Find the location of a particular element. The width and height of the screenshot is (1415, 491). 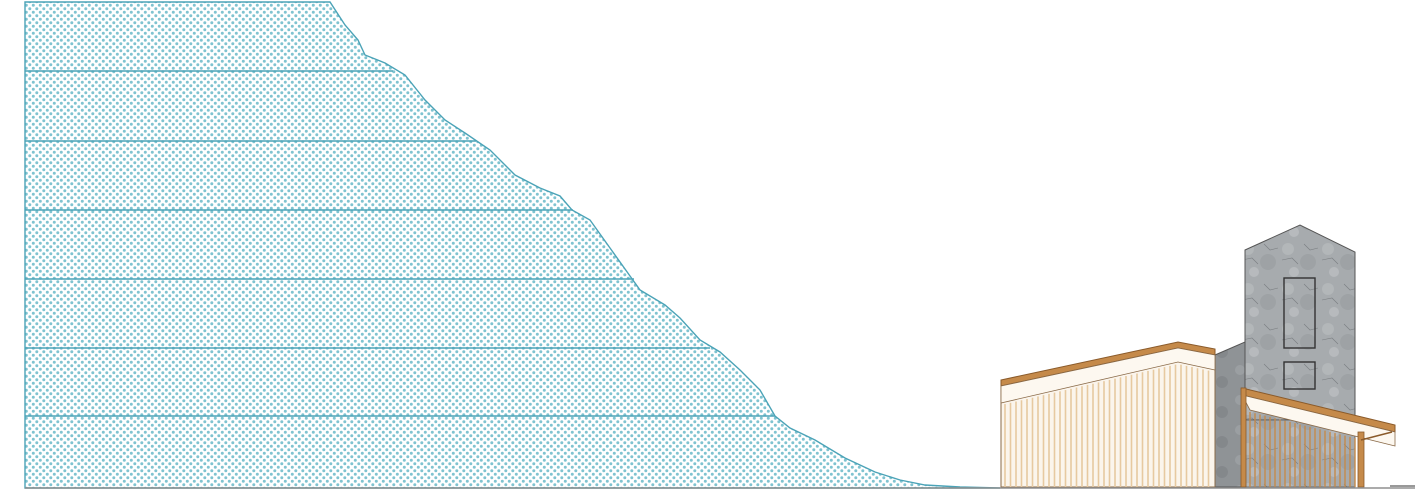

ground-line is located at coordinates (720, 487).